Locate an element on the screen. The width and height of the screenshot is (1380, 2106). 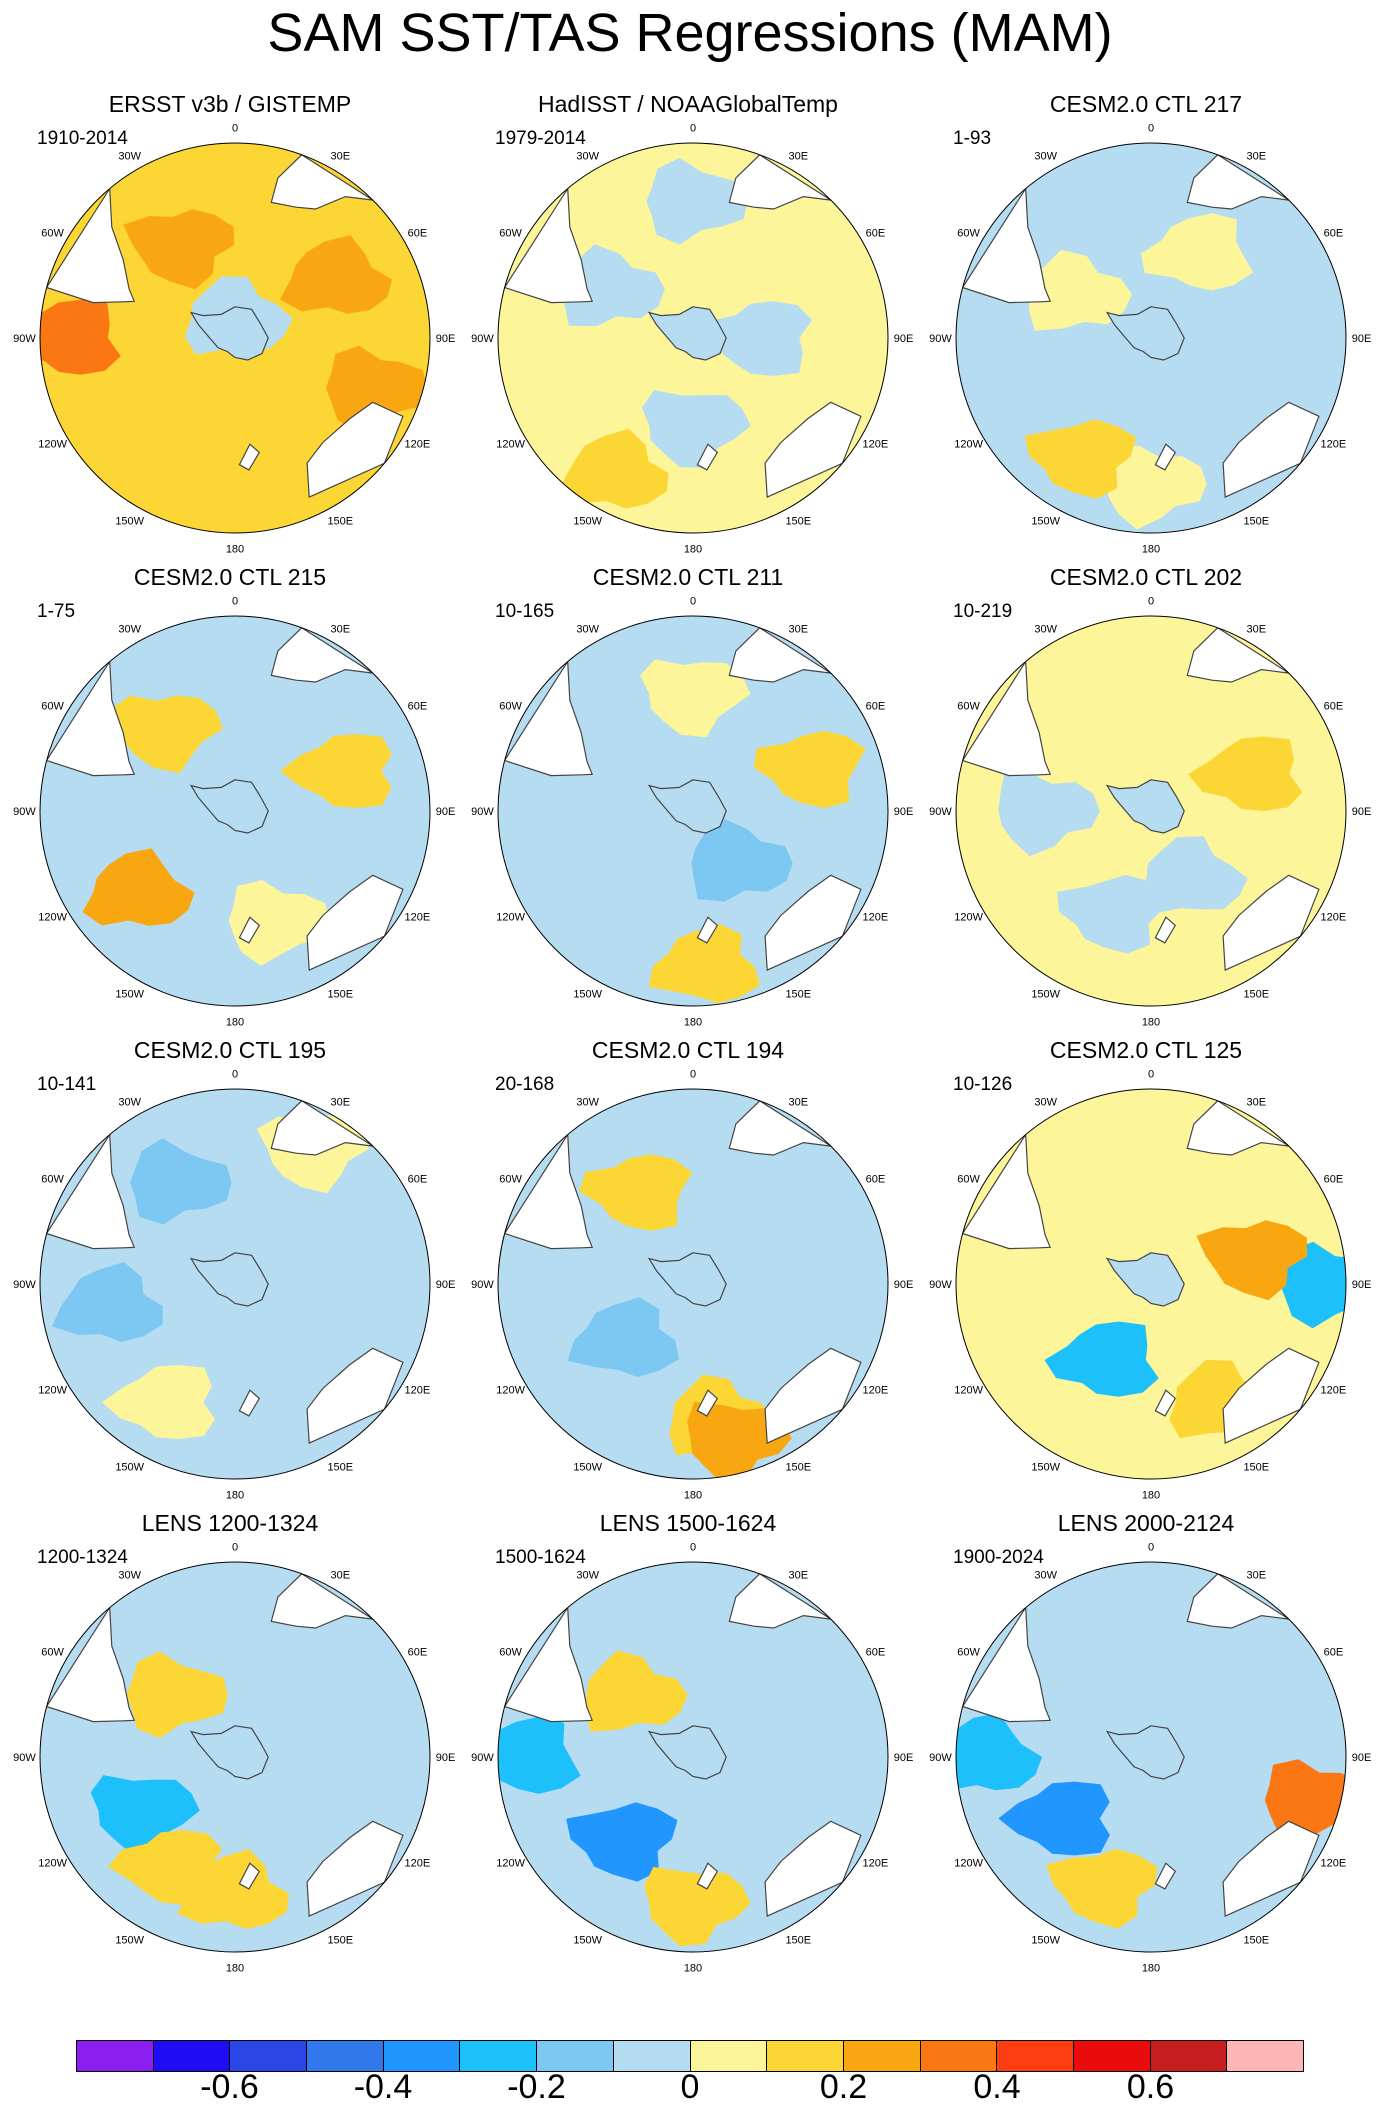
panel-title: LENS 2000-2124 is located at coordinates (1146, 1523).